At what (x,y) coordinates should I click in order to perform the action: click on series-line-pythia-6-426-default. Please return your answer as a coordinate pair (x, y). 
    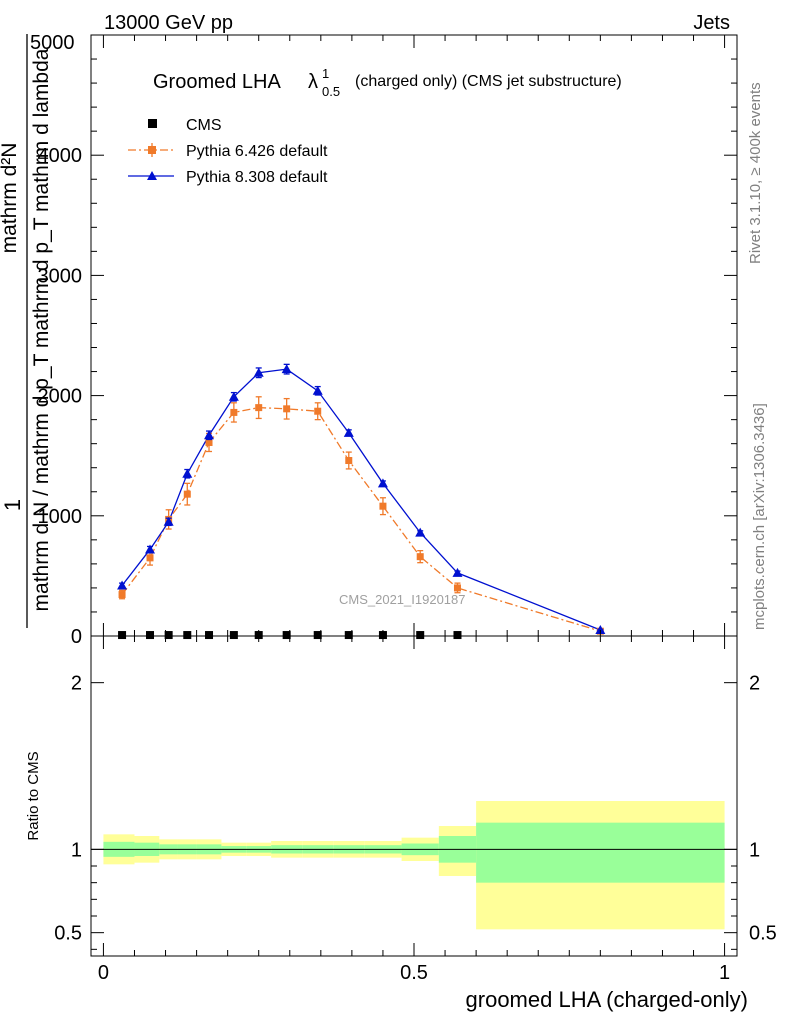
    Looking at the image, I should click on (361, 519).